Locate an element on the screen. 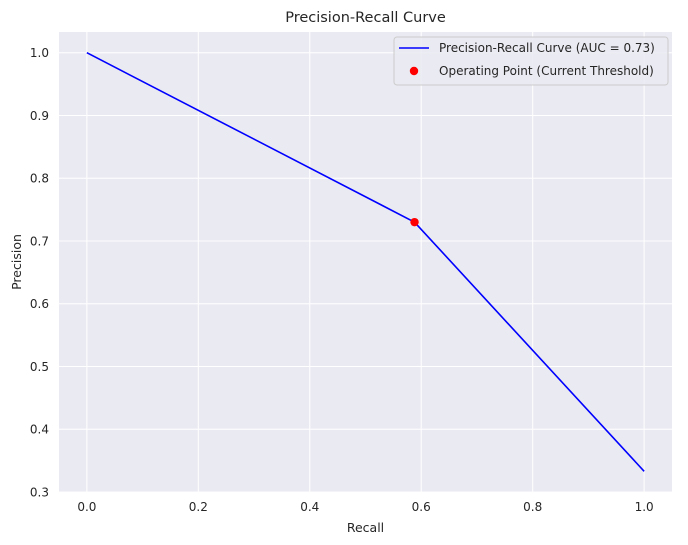 The height and width of the screenshot is (545, 688). y-tick-label: 1.0 is located at coordinates (39, 53).